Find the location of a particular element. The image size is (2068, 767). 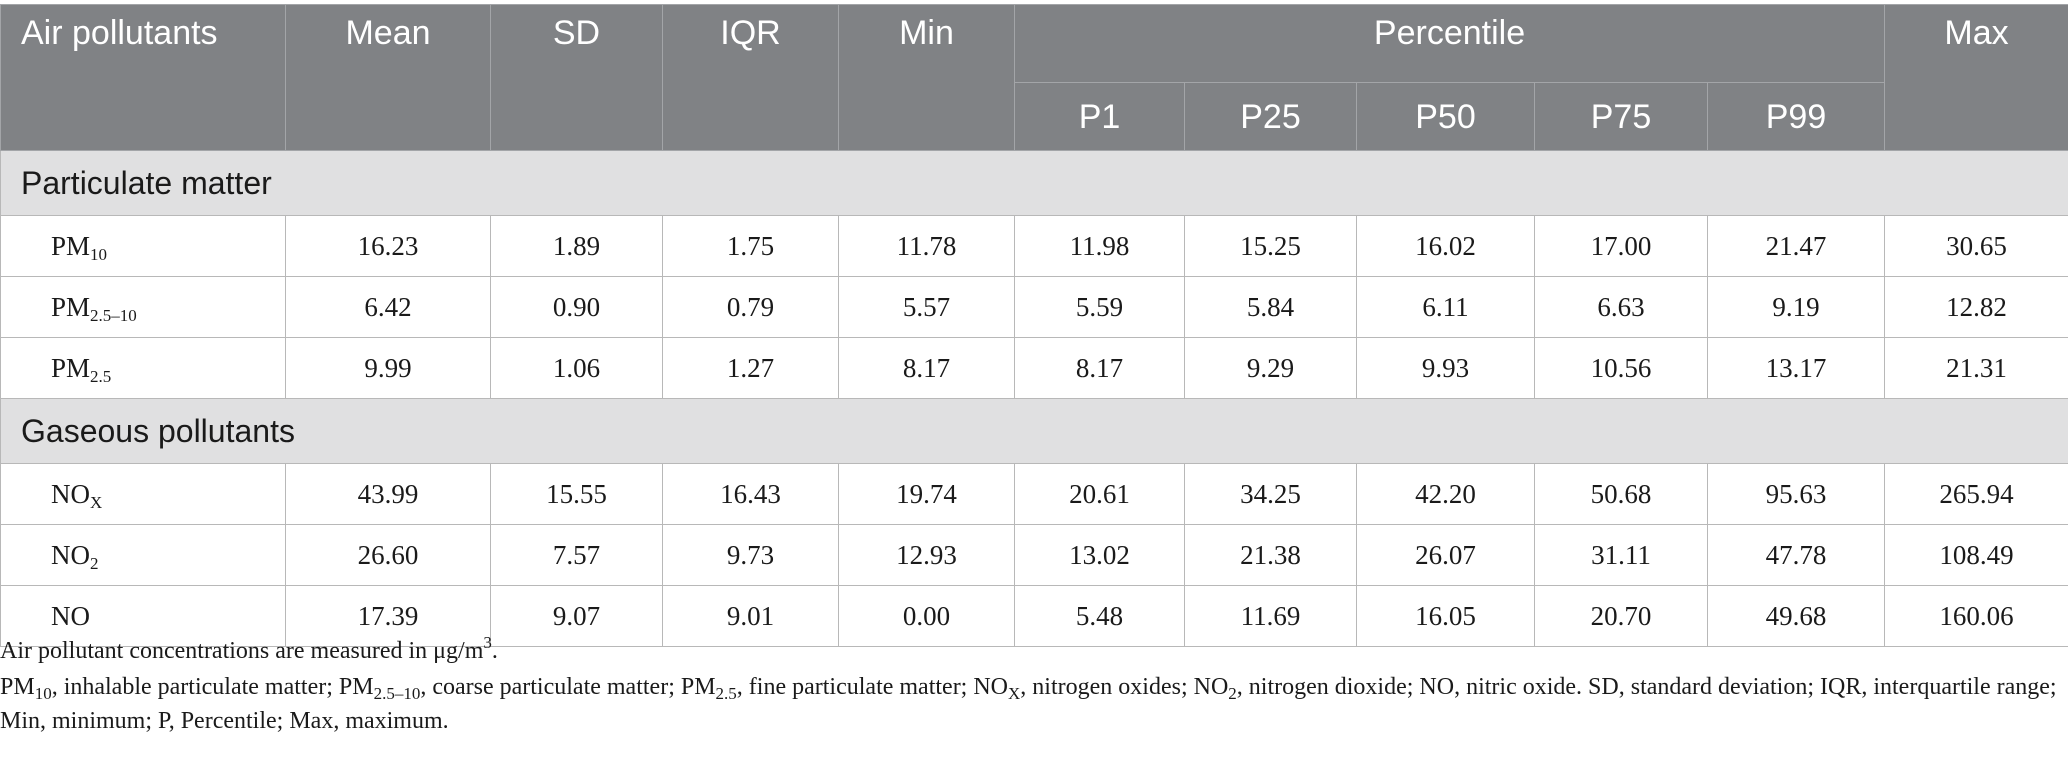

value-cell-sd: 1.06 is located at coordinates (576, 368).